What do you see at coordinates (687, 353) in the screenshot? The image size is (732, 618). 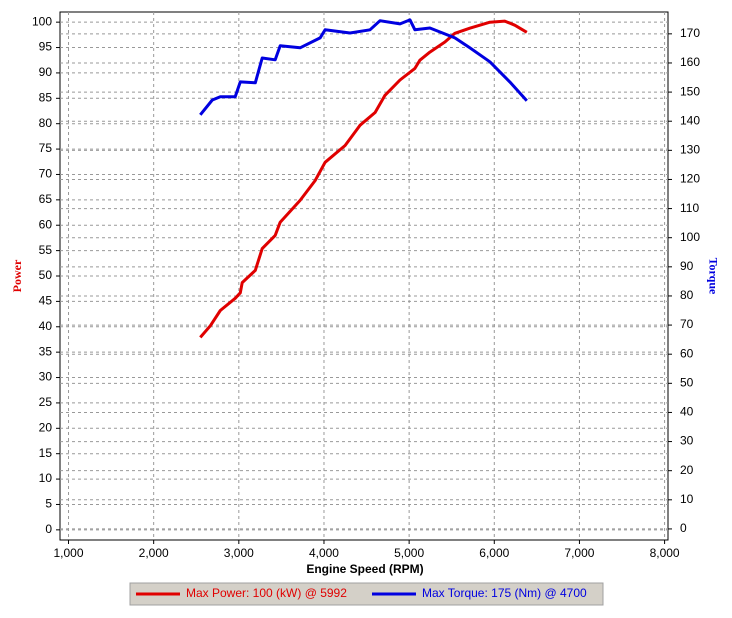 I see `y2-tick-label: 60` at bounding box center [687, 353].